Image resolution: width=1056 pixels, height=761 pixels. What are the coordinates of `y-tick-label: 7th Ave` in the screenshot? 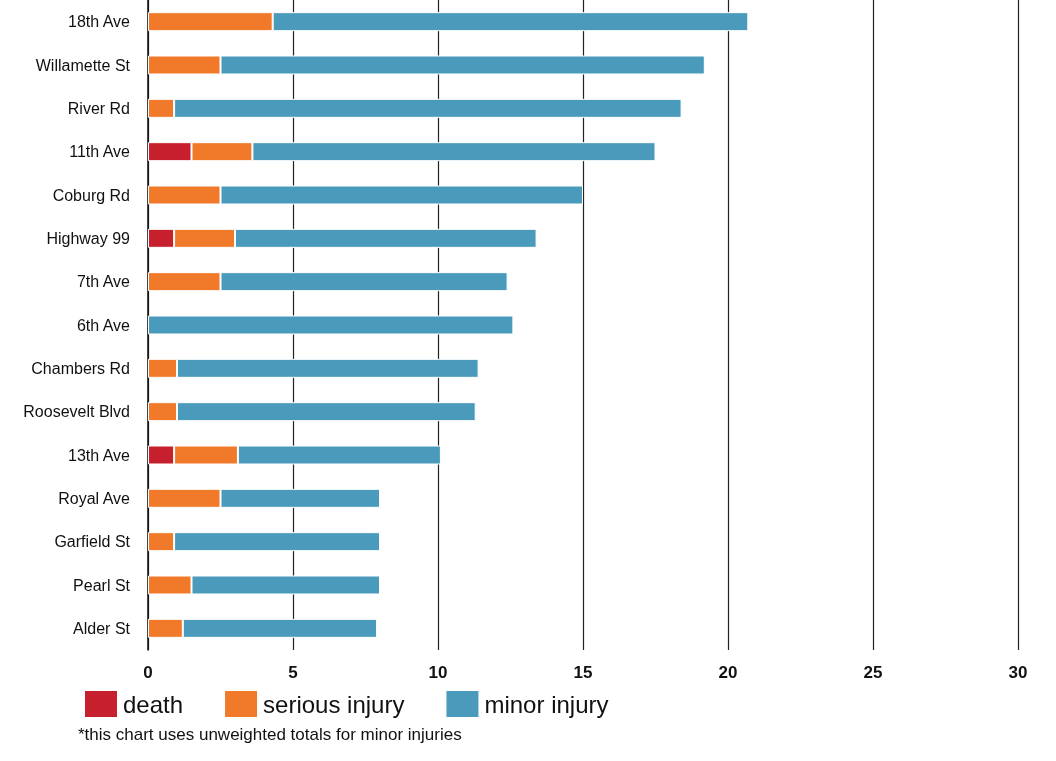 It's located at (103, 282).